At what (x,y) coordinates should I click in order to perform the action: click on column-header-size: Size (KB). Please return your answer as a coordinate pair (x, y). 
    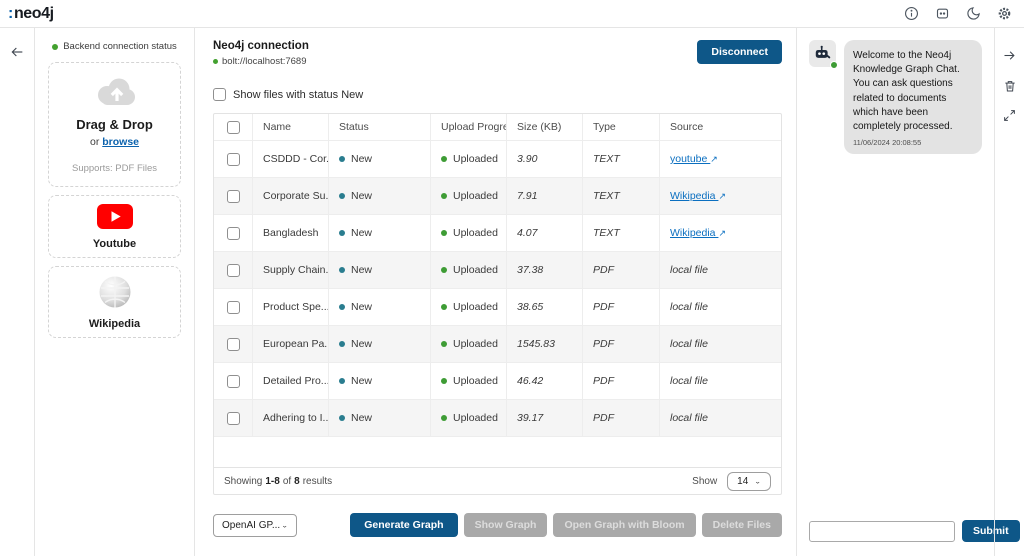
    Looking at the image, I should click on (544, 127).